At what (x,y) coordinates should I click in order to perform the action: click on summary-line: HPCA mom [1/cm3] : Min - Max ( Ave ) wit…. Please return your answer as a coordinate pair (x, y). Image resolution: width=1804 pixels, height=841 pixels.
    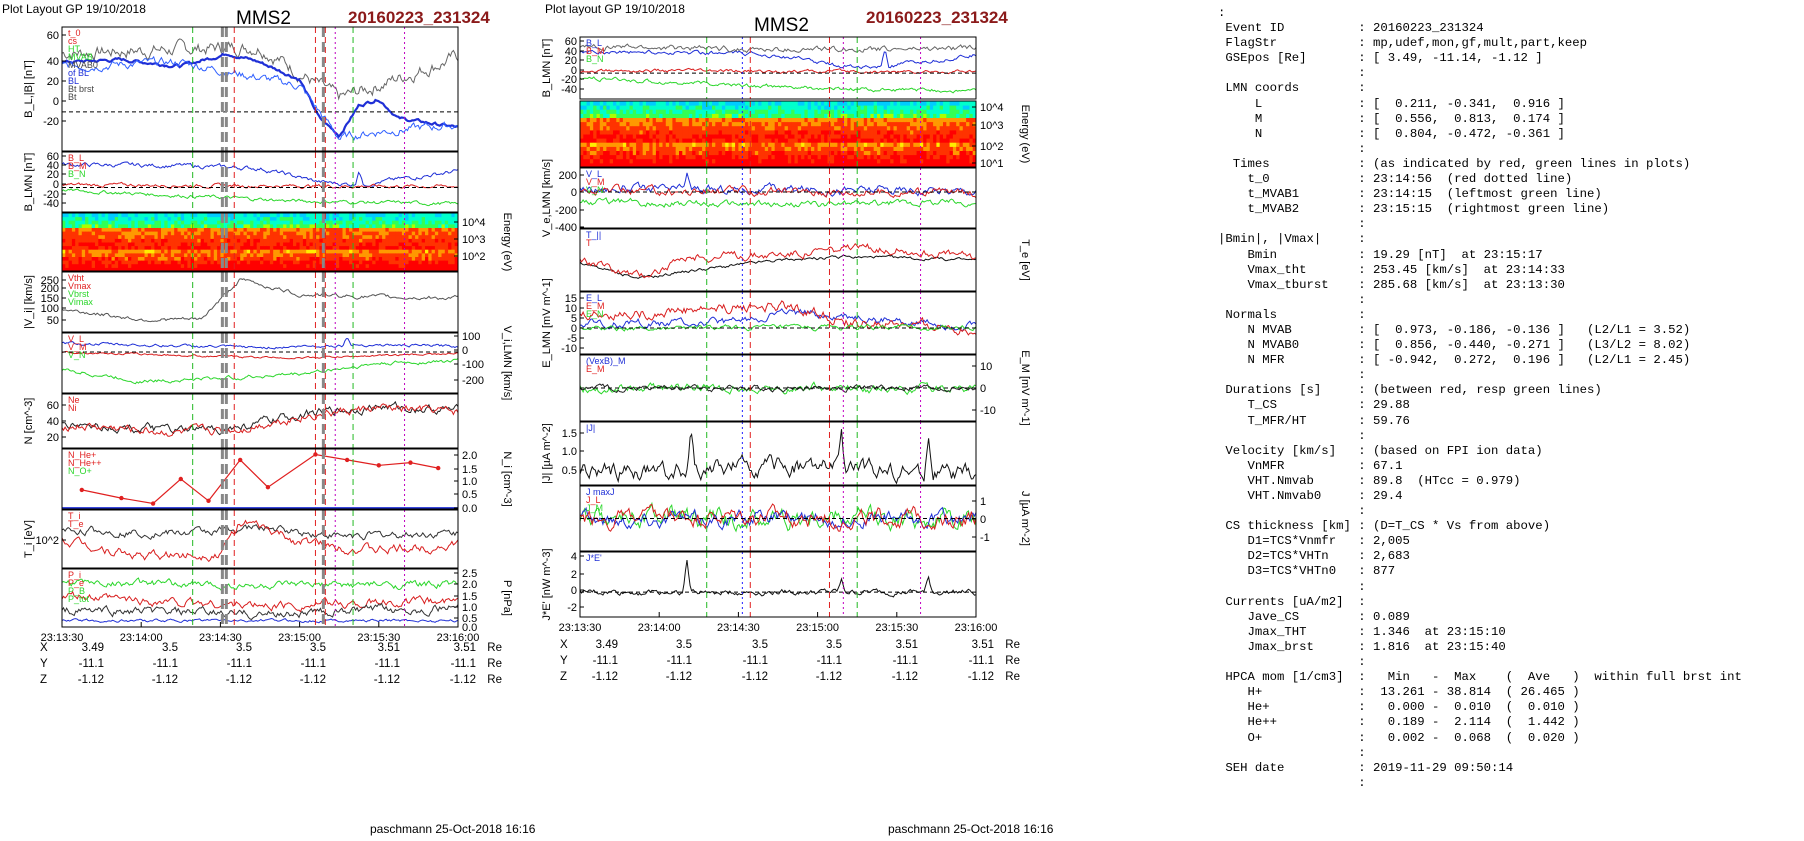
    Looking at the image, I should click on (1480, 677).